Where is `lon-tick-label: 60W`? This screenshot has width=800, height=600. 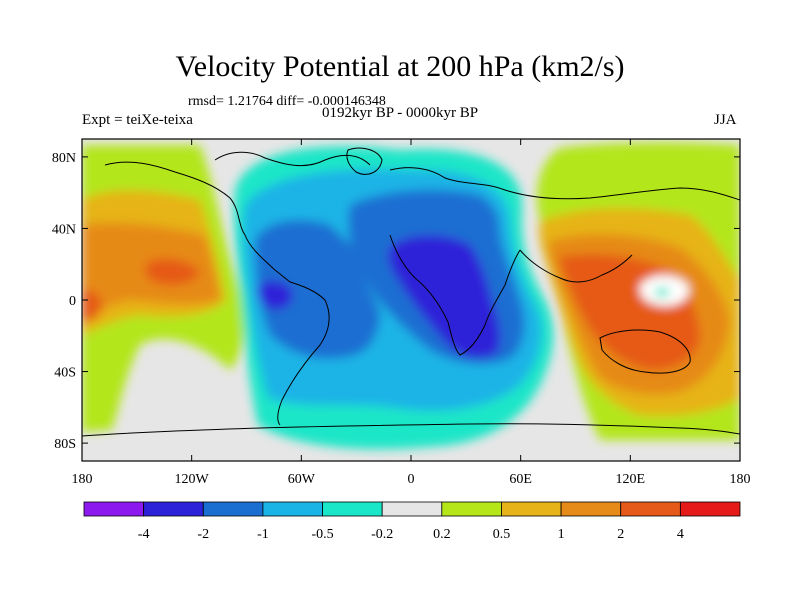 lon-tick-label: 60W is located at coordinates (302, 479).